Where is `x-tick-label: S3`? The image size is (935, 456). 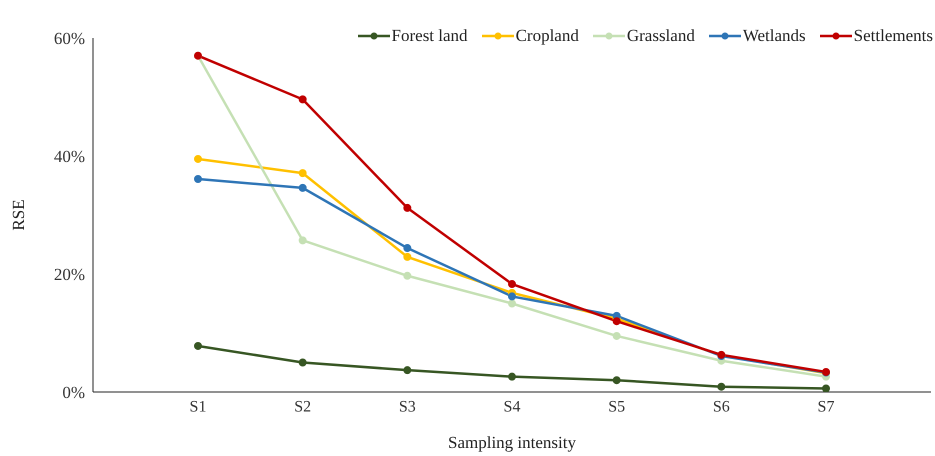
x-tick-label: S3 is located at coordinates (407, 407).